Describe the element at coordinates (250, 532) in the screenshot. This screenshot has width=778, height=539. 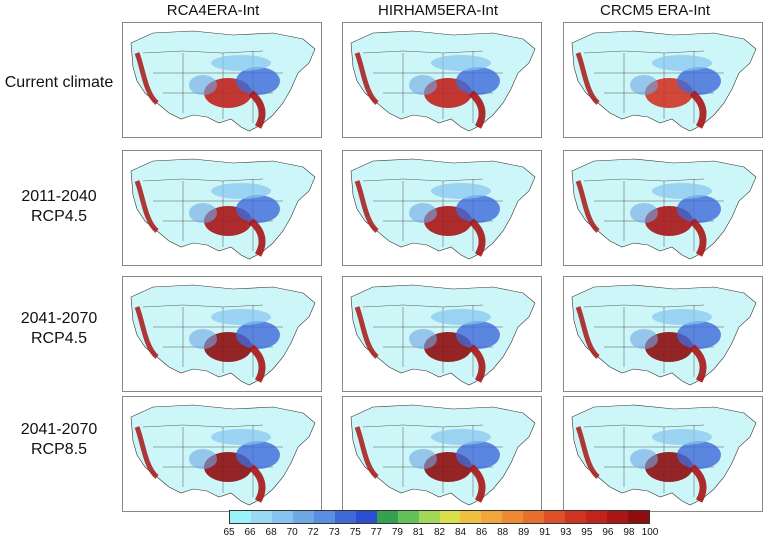
I see `colorbar-tick-label: 66` at that location.